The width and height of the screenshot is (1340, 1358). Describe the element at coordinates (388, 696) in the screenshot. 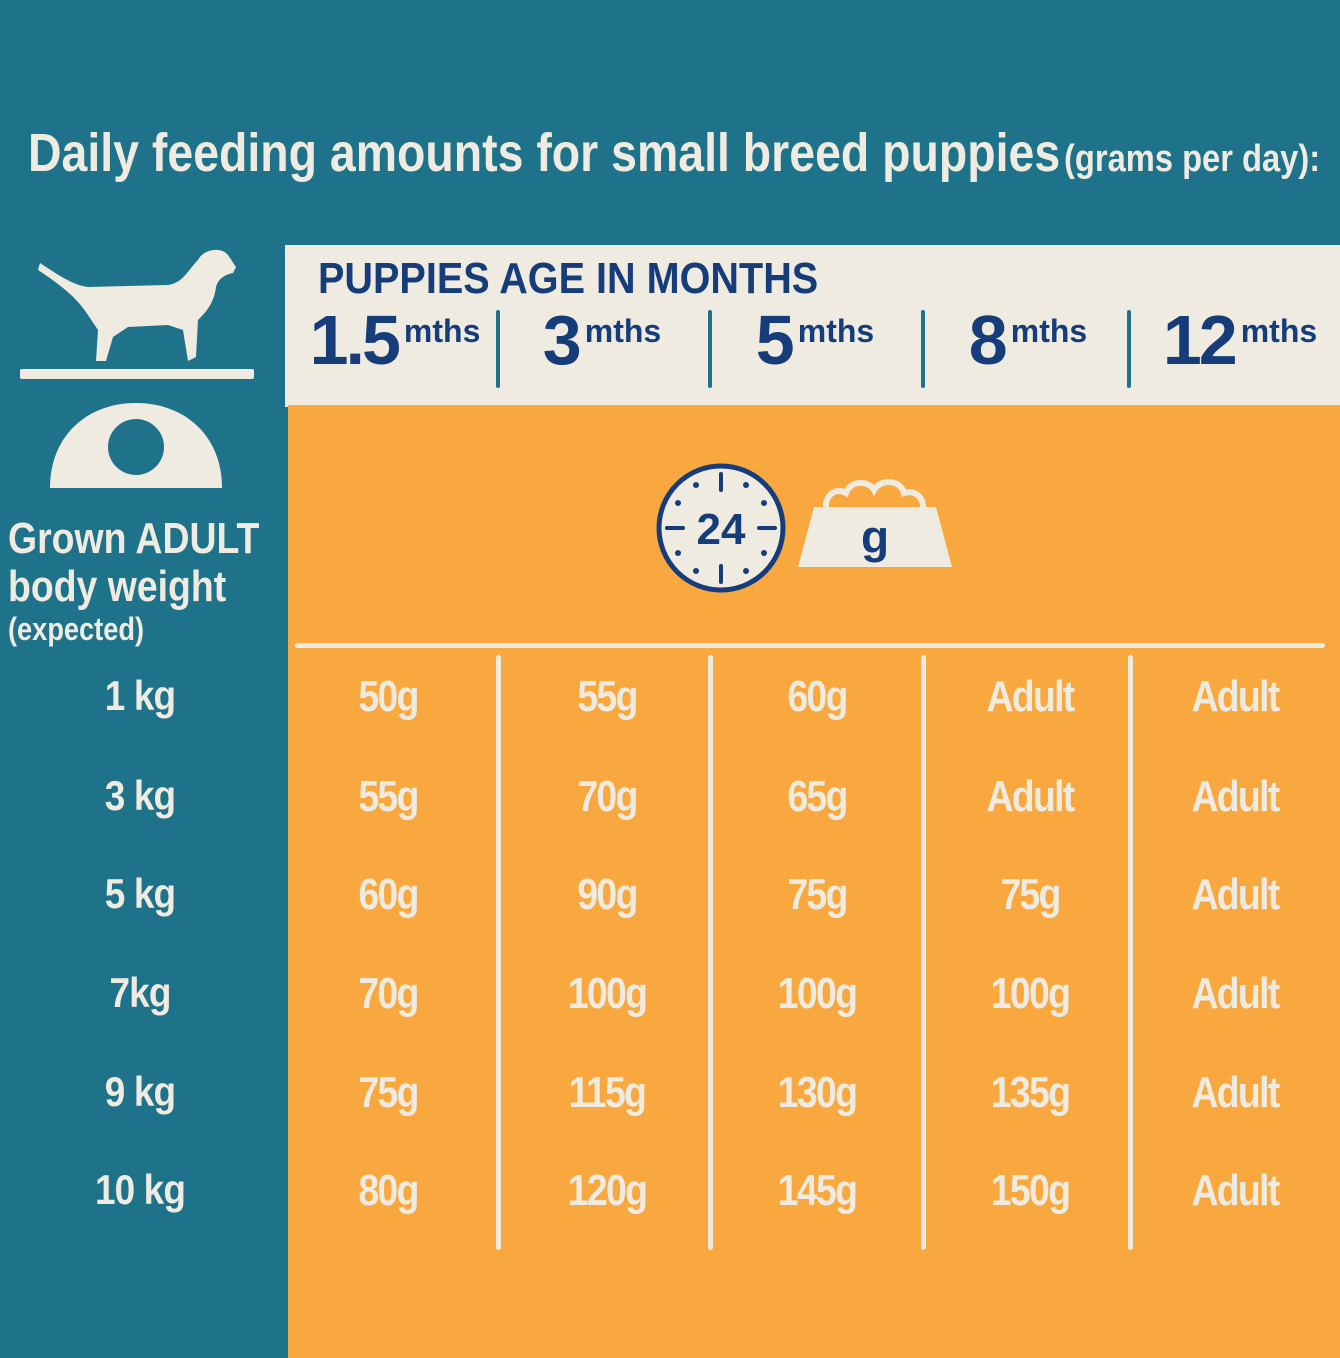

I see `table-cell: 50g` at that location.